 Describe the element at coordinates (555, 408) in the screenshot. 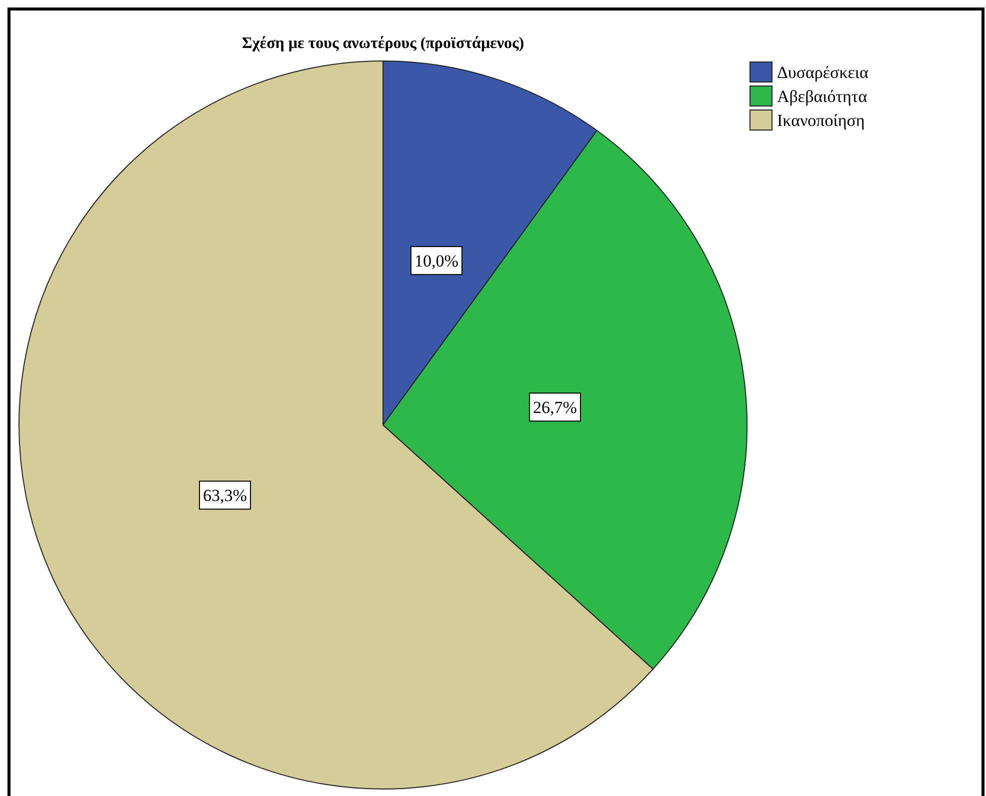

I see `data-label: 26,7%` at that location.